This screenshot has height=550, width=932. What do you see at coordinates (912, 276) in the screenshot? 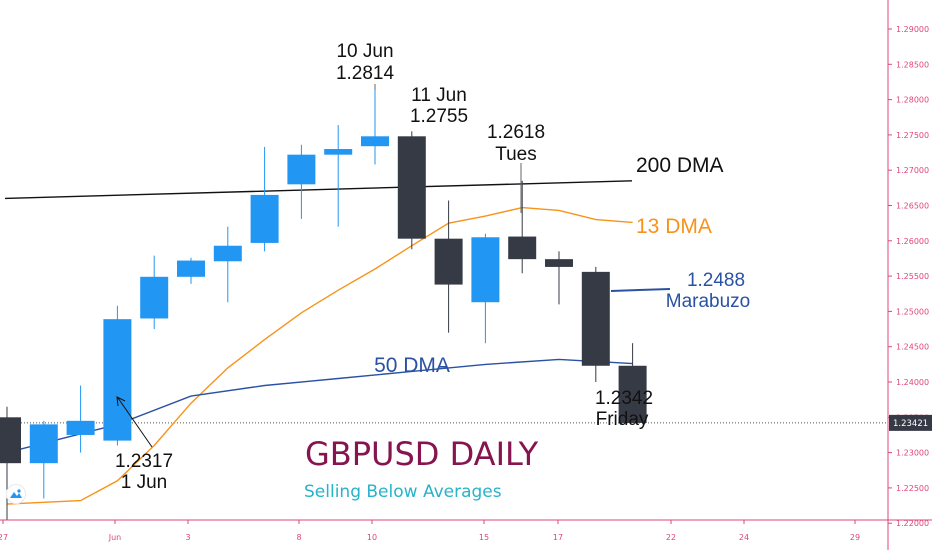
I see `y-tick-label: 1.25500` at bounding box center [912, 276].